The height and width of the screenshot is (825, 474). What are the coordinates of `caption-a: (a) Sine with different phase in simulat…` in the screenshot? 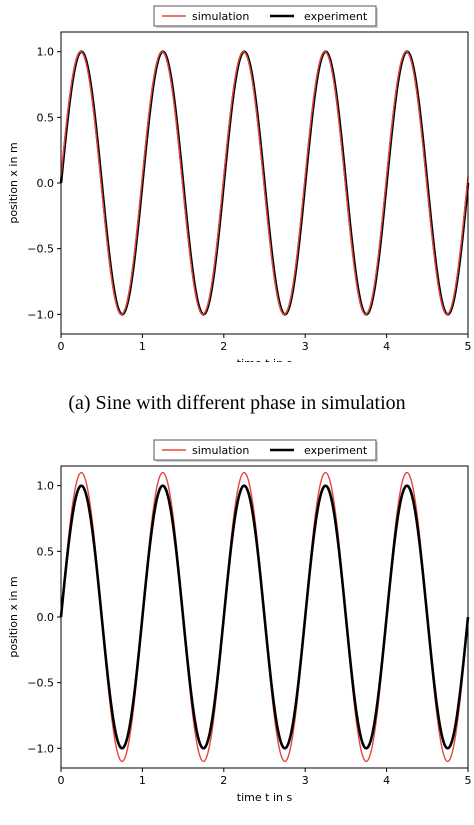 It's located at (237, 403).